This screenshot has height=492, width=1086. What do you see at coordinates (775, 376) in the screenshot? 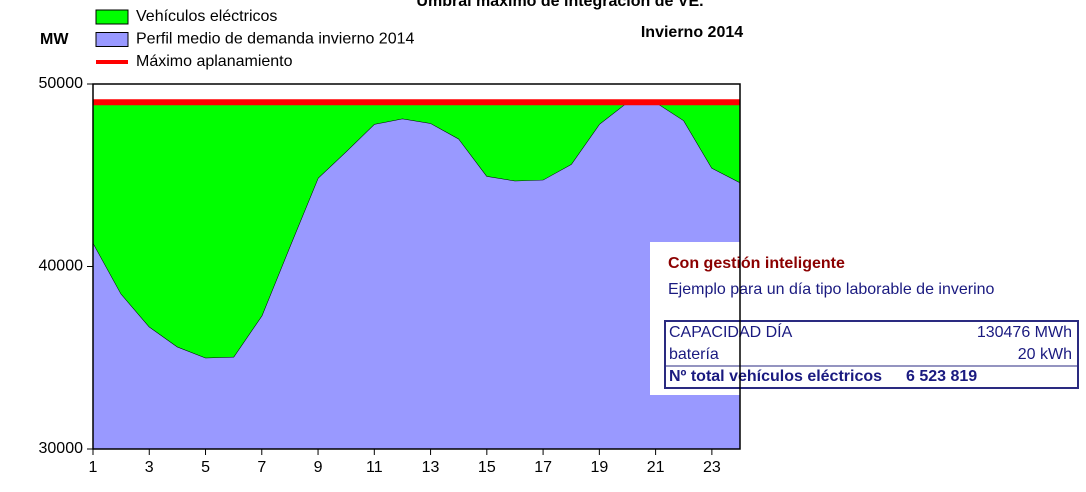
I see `panel-cell: Nº total vehículos eléctricos` at bounding box center [775, 376].